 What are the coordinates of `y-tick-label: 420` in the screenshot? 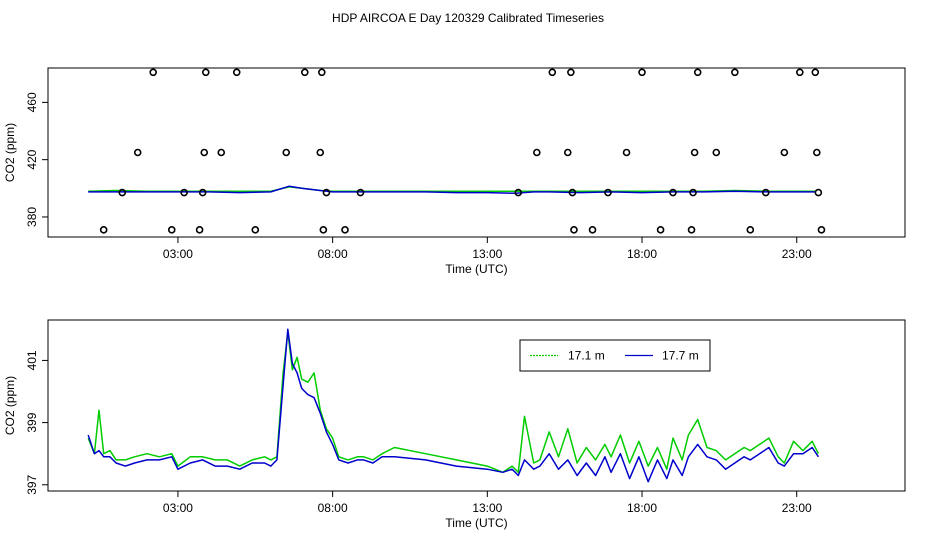 It's located at (32, 159).